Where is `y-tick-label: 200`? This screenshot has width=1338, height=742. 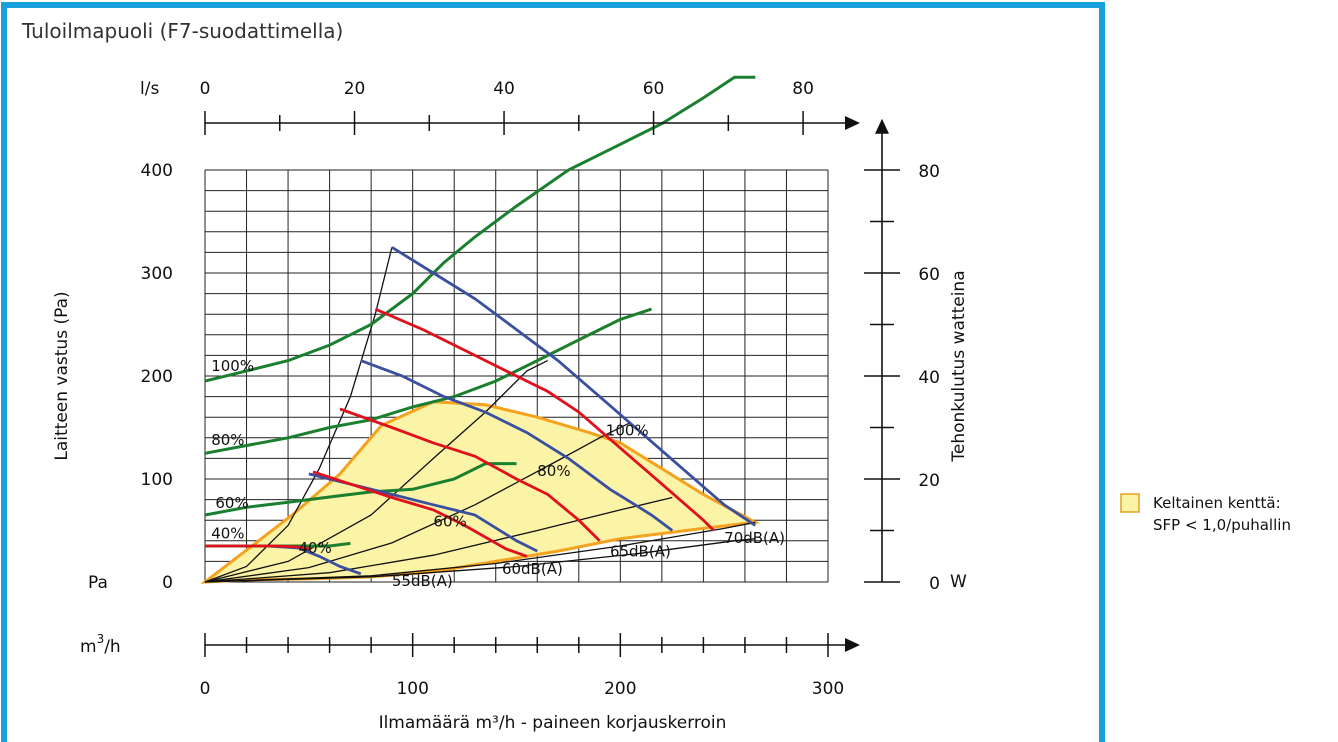
y-tick-label: 200 is located at coordinates (157, 377).